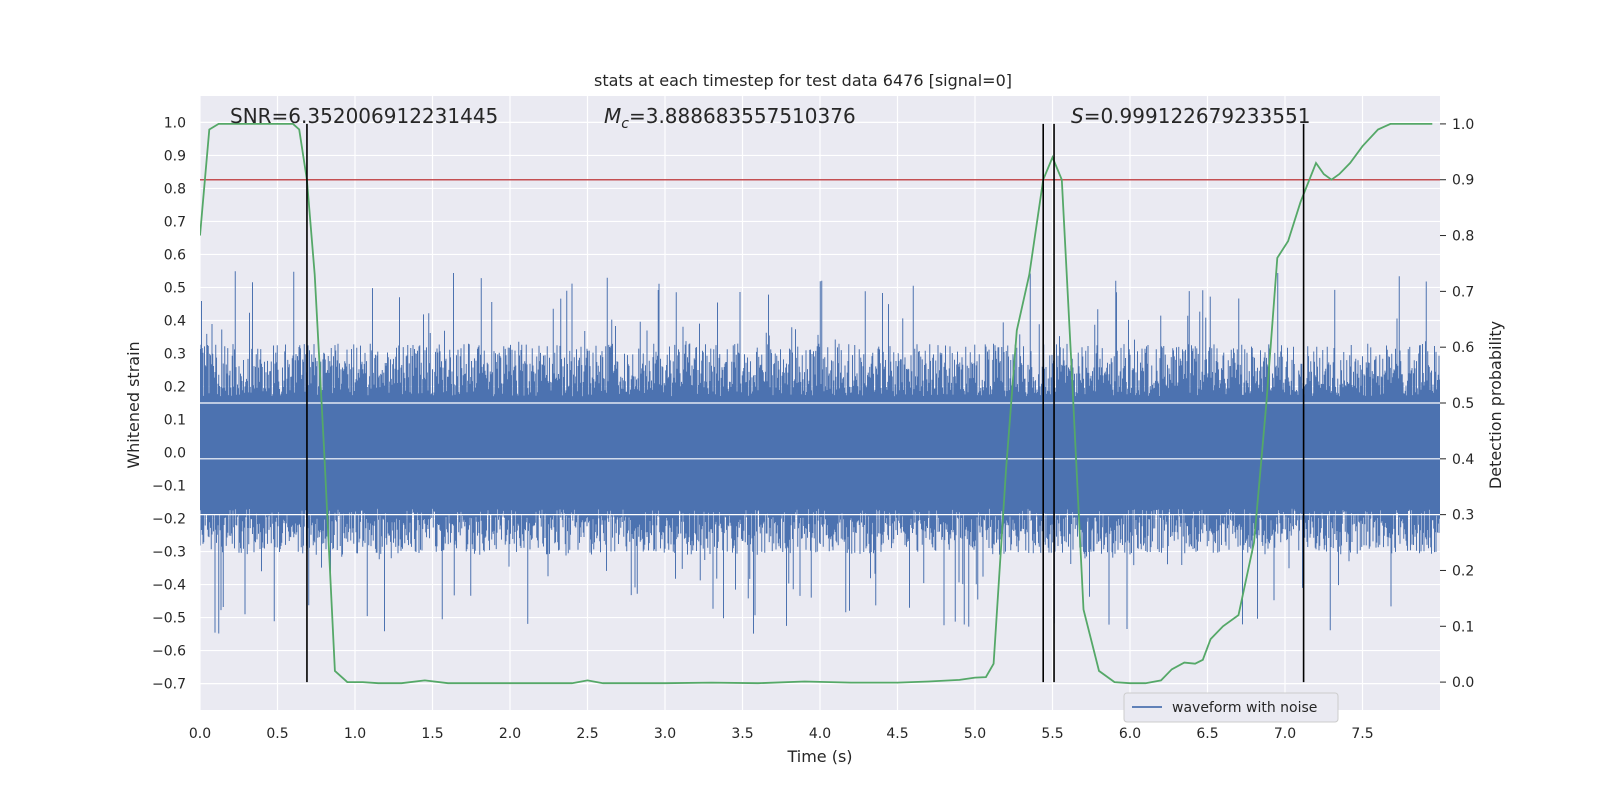 The height and width of the screenshot is (800, 1600). I want to click on x-tick-label: 3.0, so click(665, 734).